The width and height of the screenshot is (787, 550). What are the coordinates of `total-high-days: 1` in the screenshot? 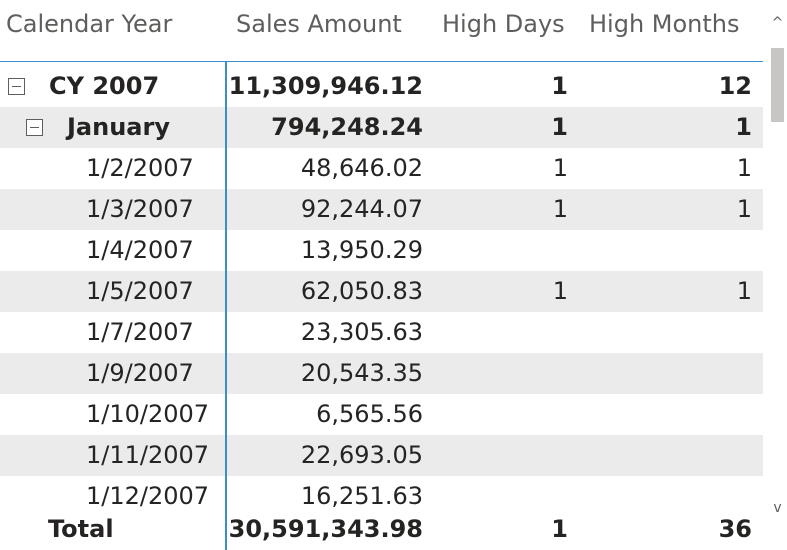 It's located at (559, 529).